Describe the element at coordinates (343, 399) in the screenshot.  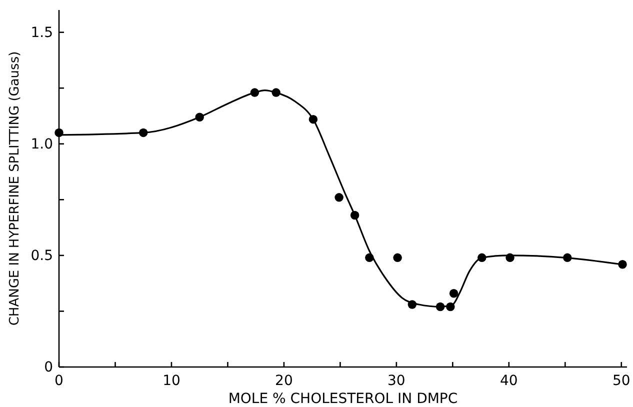
I see `x-axis-title: MOLE % CHOLESTEROL IN DMPC` at that location.